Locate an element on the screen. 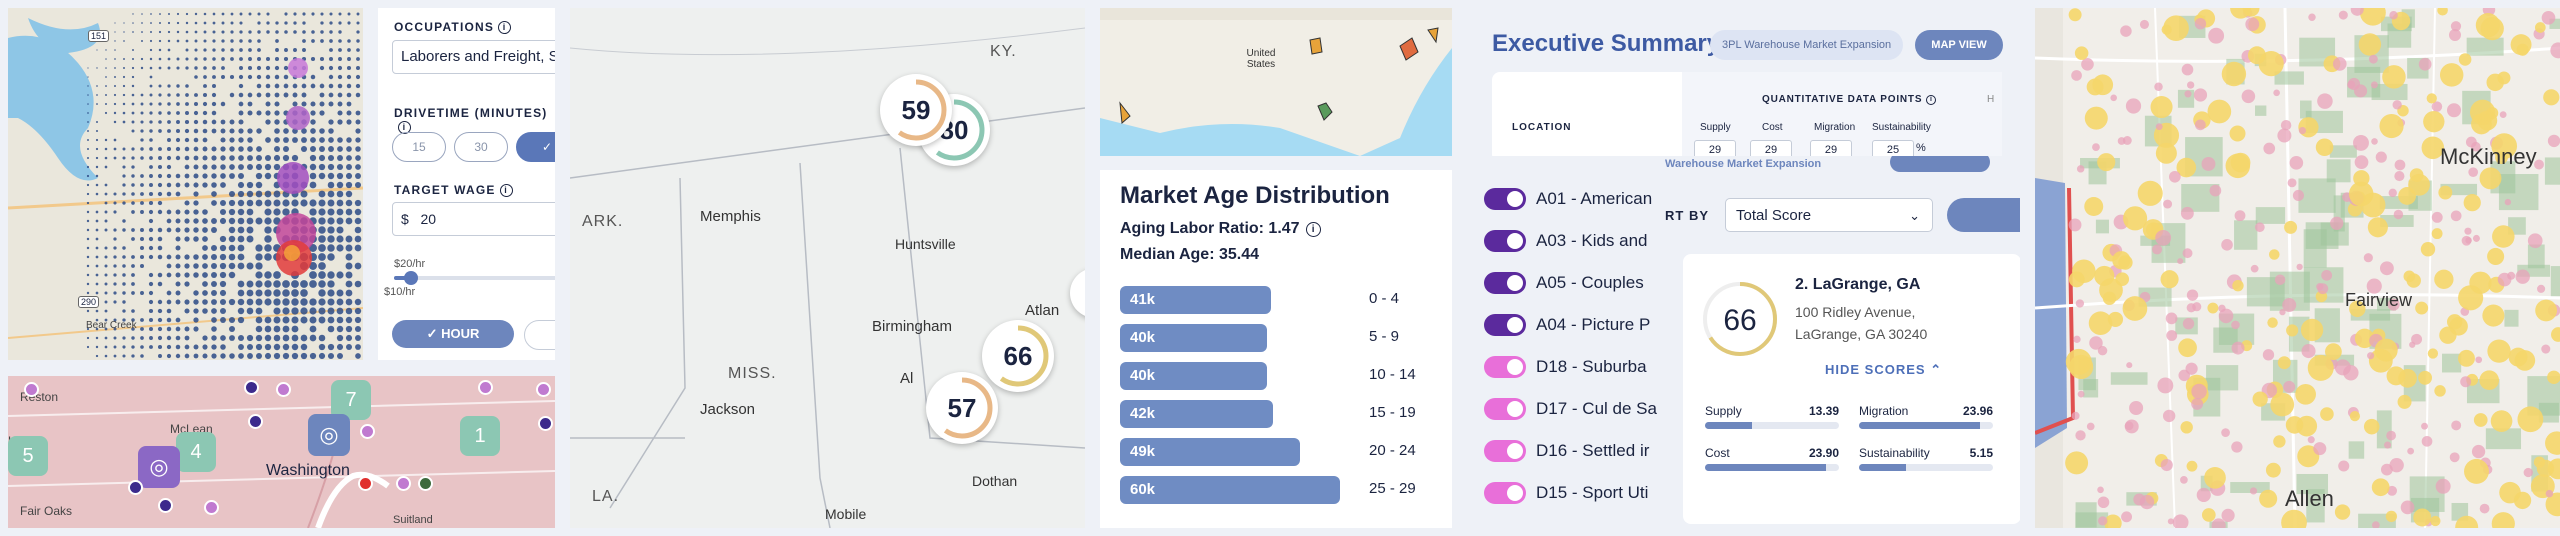  sustainability-weight-input: 25 is located at coordinates (1893, 148).